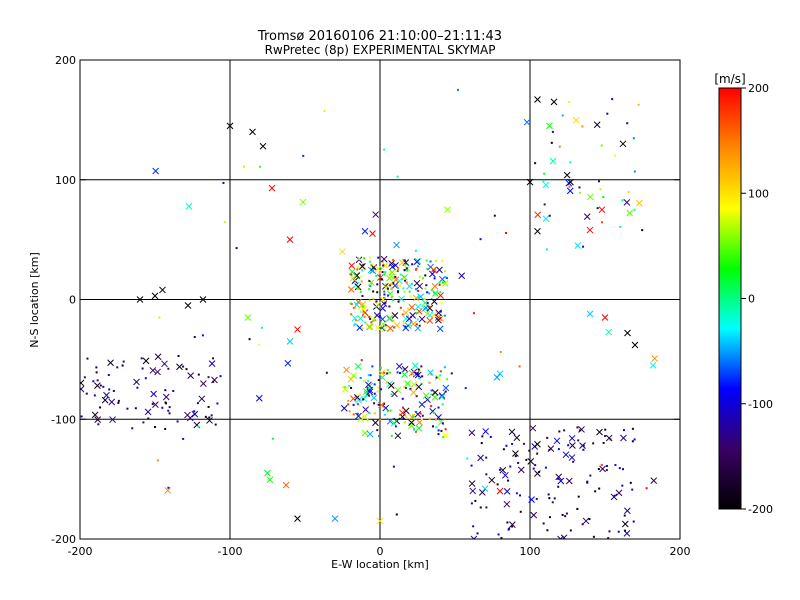 The image size is (800, 600). Describe the element at coordinates (760, 509) in the screenshot. I see `colorbar-tick-label: -200` at that location.